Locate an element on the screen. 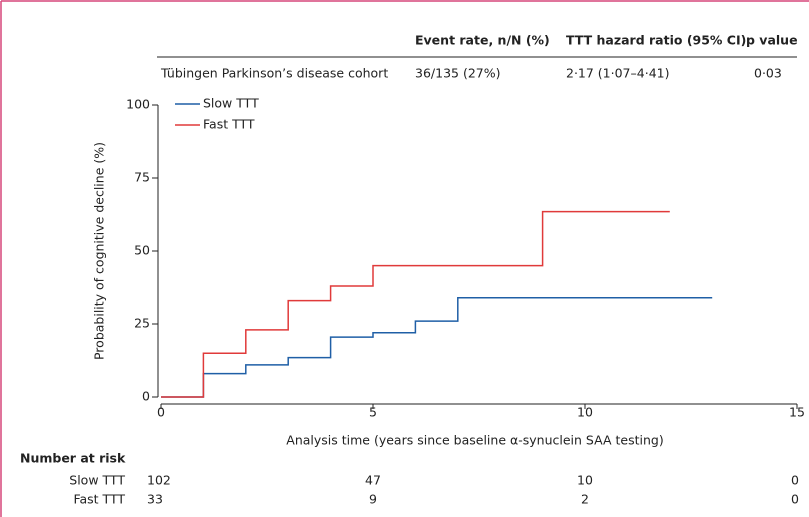  header-col: p value is located at coordinates (772, 40).